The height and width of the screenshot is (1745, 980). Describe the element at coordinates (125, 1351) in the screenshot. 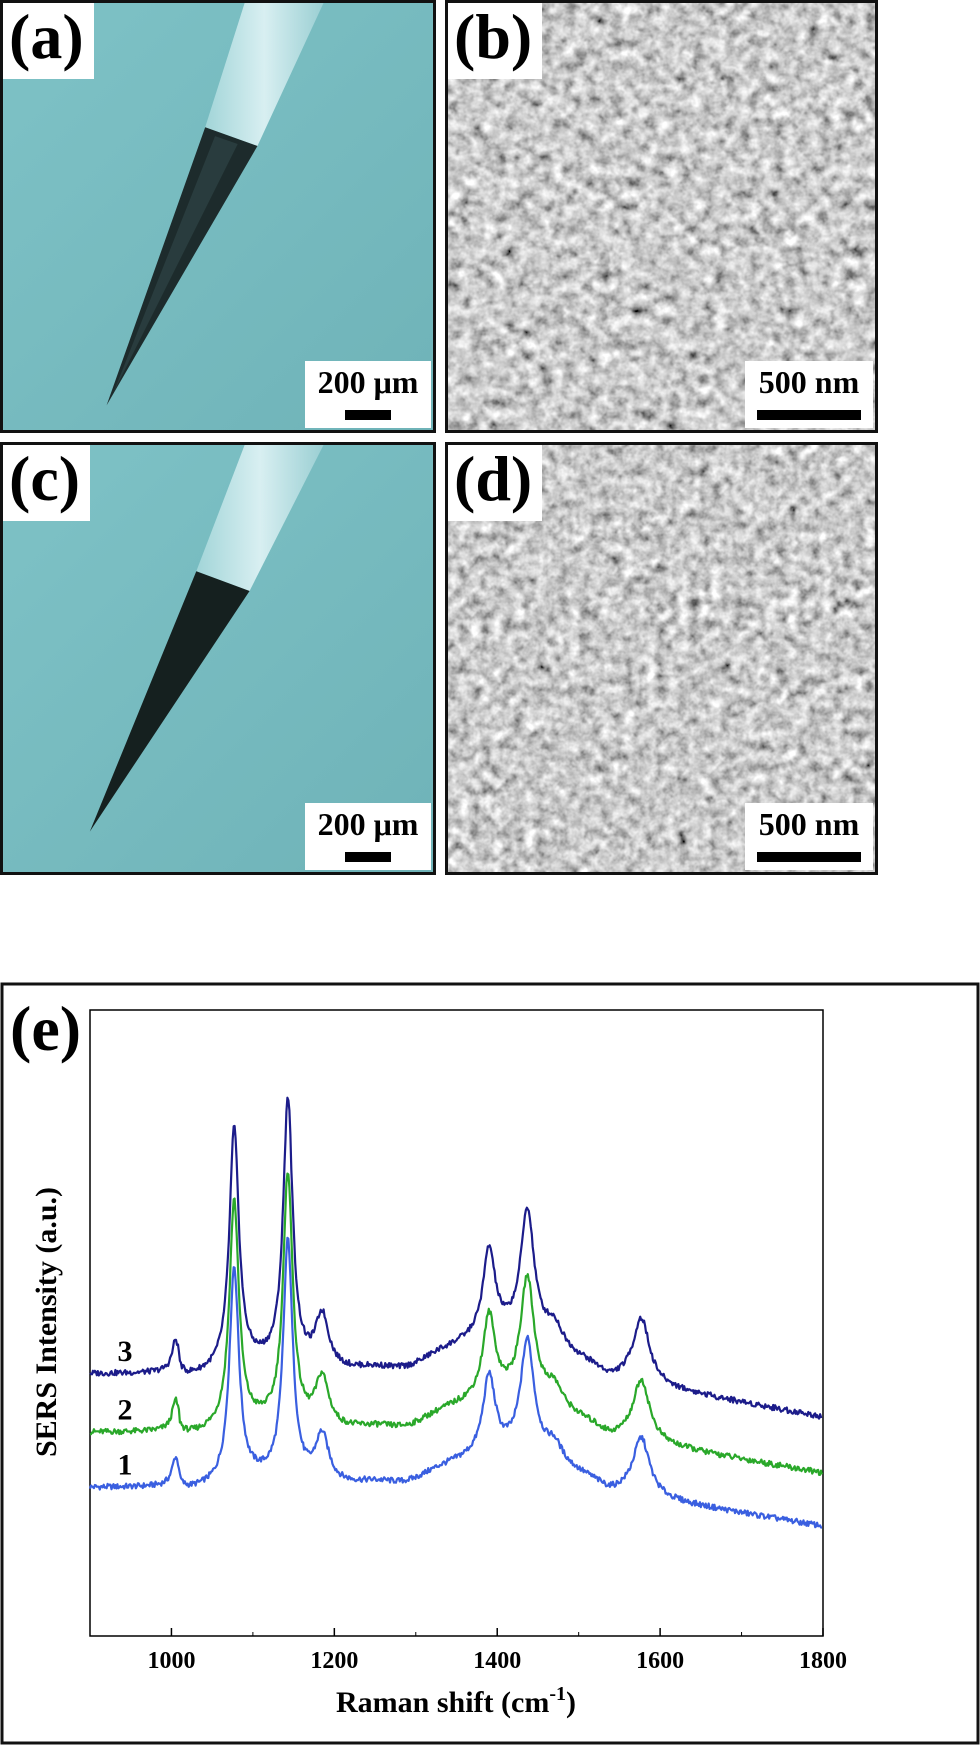

I see `series-label-3: 3` at that location.